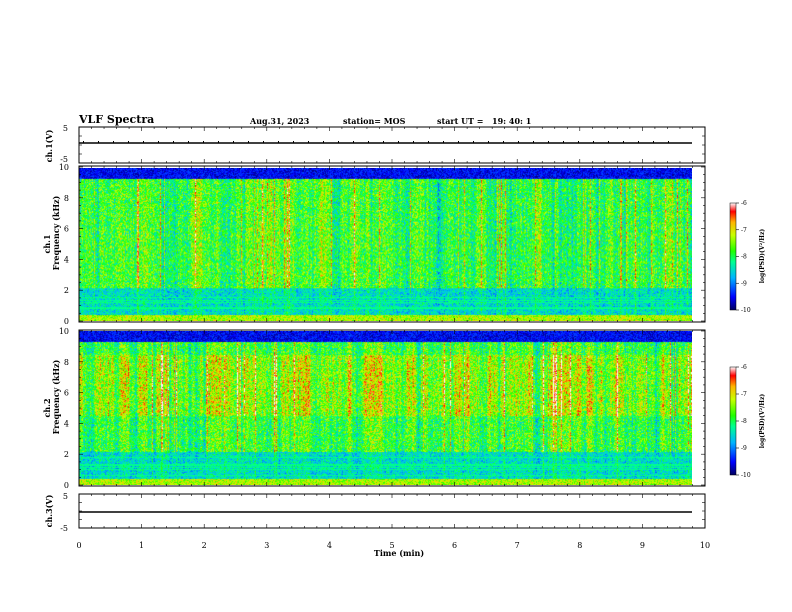  Describe the element at coordinates (141, 545) in the screenshot. I see `time-tick-label: 1` at that location.